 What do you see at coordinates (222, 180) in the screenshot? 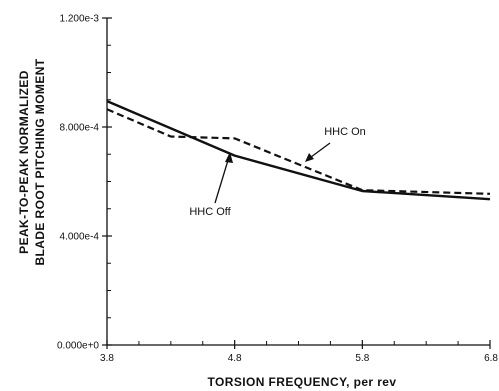
I see `annotation-arrow-hhc-off` at bounding box center [222, 180].